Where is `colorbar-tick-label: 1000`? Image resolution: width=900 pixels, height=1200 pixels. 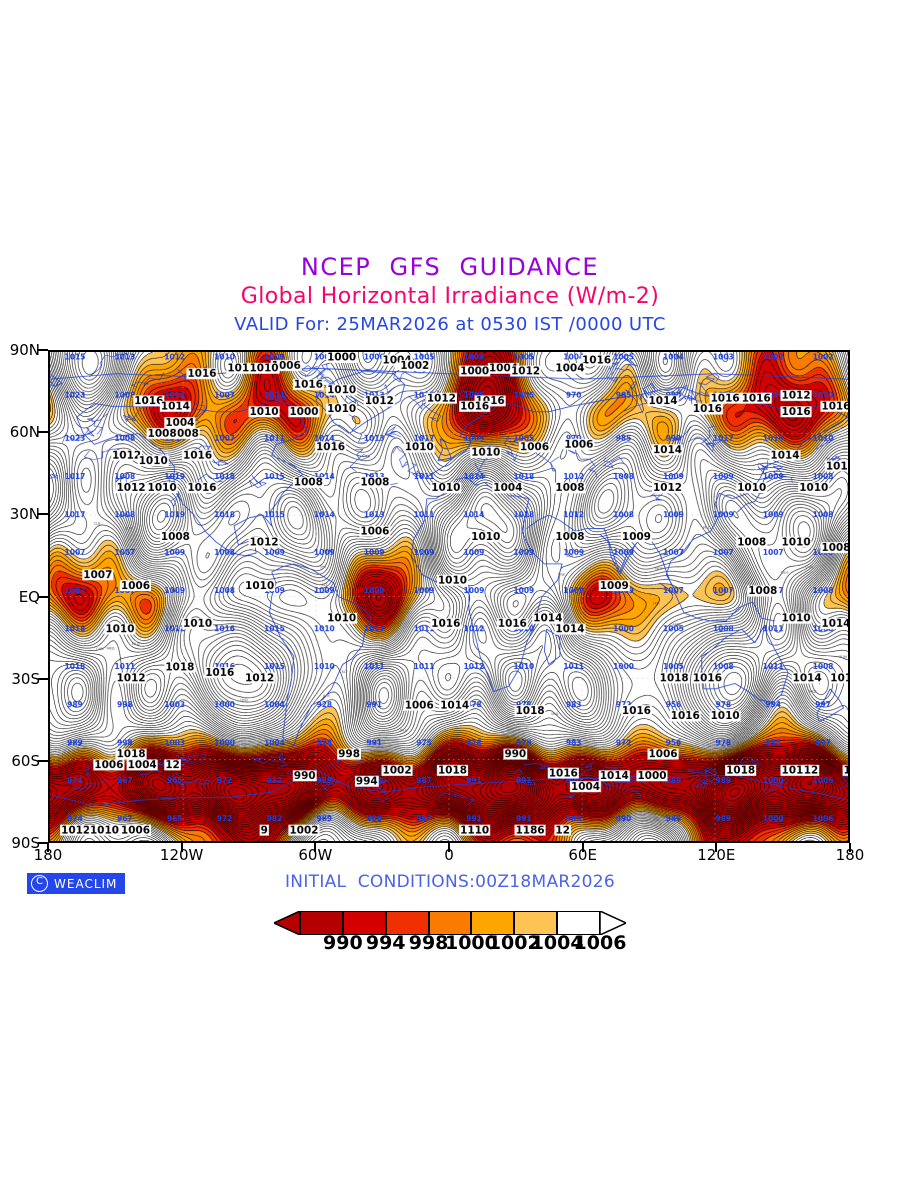
colorbar-tick-label: 1000 is located at coordinates (471, 943).